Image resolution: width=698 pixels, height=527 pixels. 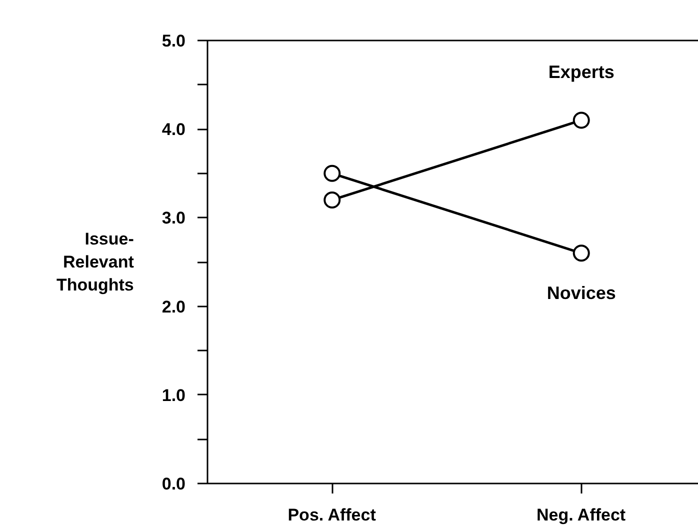 I want to click on text: Experts, so click(x=581, y=72).